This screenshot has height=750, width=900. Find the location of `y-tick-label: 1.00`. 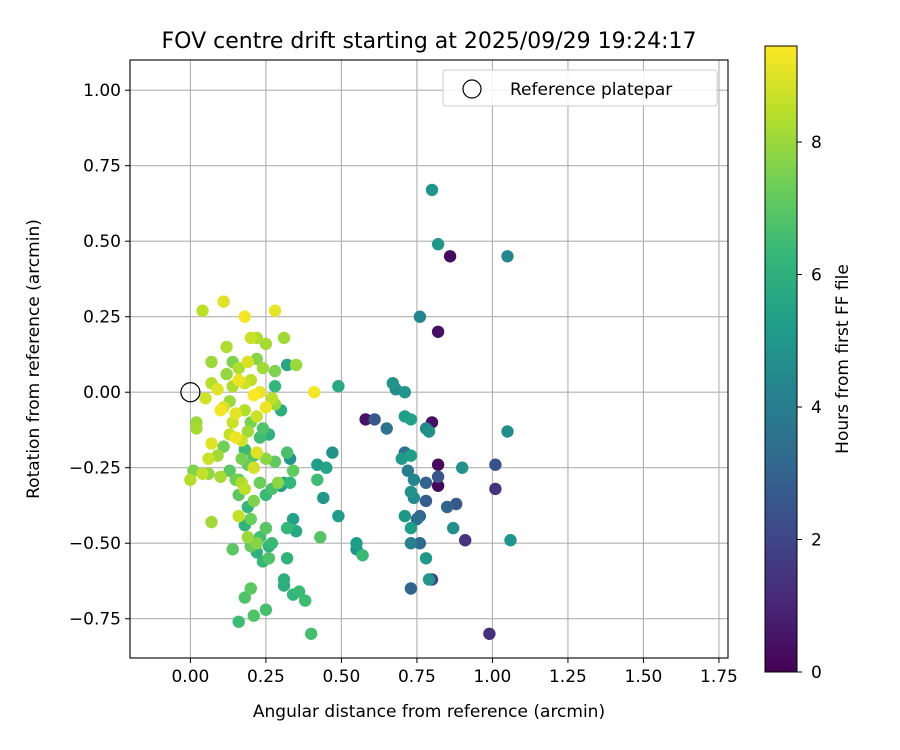

y-tick-label: 1.00 is located at coordinates (102, 91).